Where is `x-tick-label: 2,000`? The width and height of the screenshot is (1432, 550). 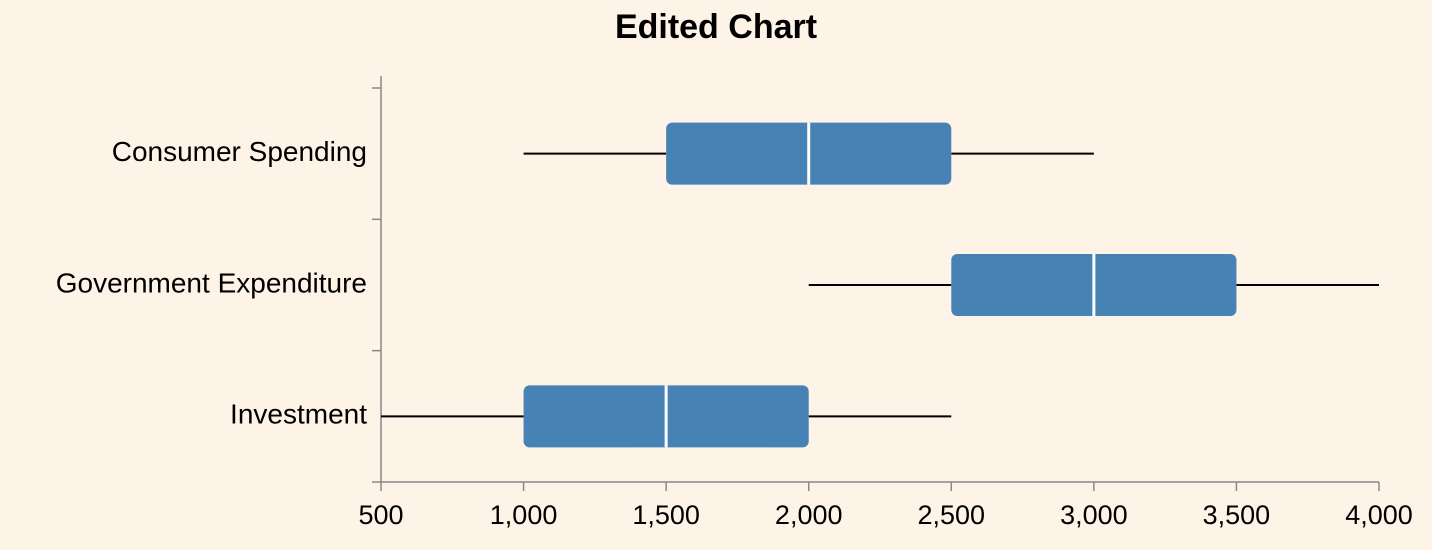
x-tick-label: 2,000 is located at coordinates (809, 515).